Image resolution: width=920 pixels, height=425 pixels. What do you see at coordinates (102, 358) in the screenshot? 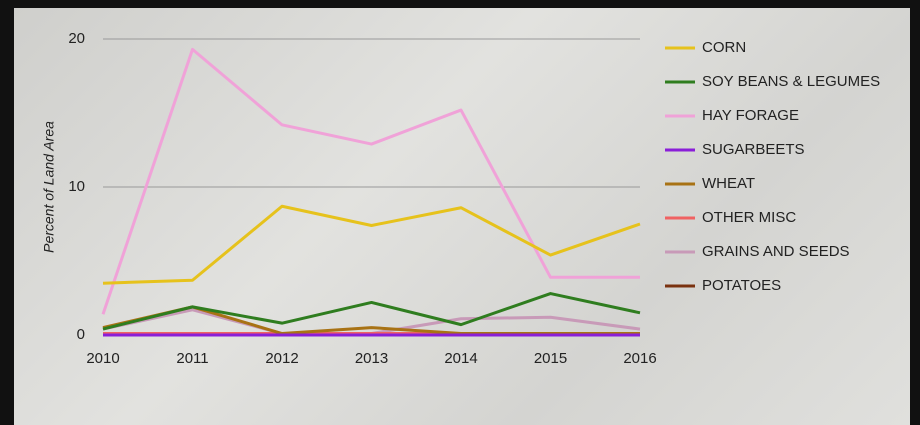
I see `x-tick-label: 2010` at bounding box center [102, 358].